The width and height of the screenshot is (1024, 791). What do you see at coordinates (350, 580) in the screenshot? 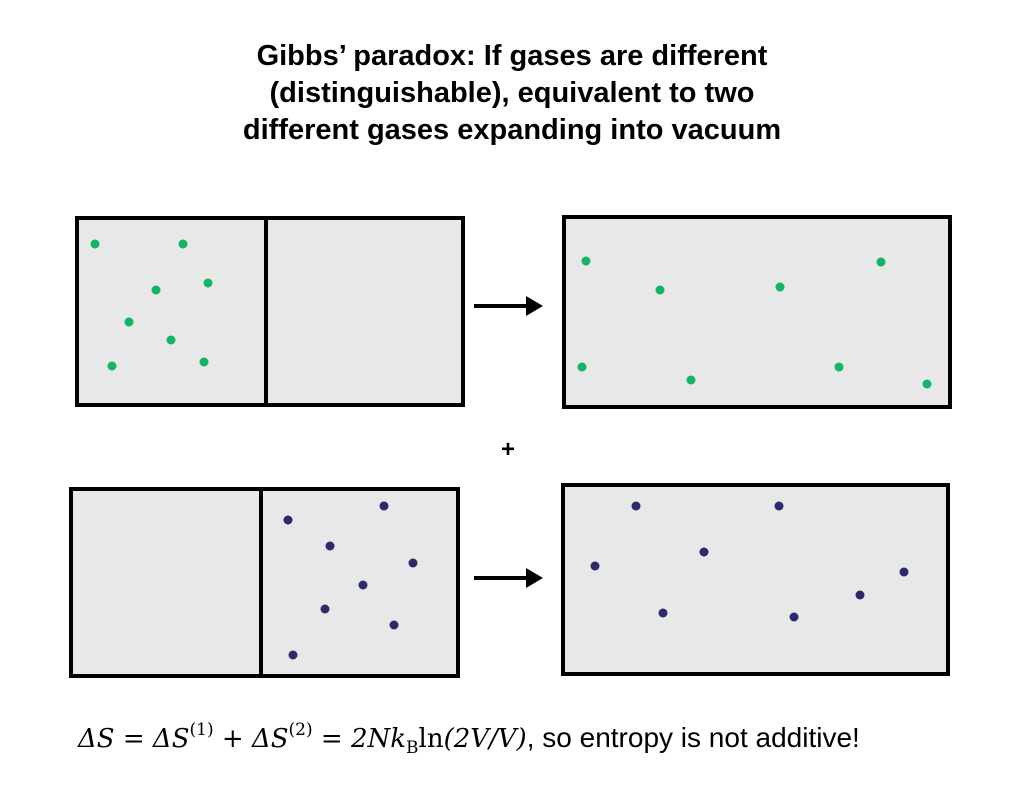
I see `gas2-initial-particles` at bounding box center [350, 580].